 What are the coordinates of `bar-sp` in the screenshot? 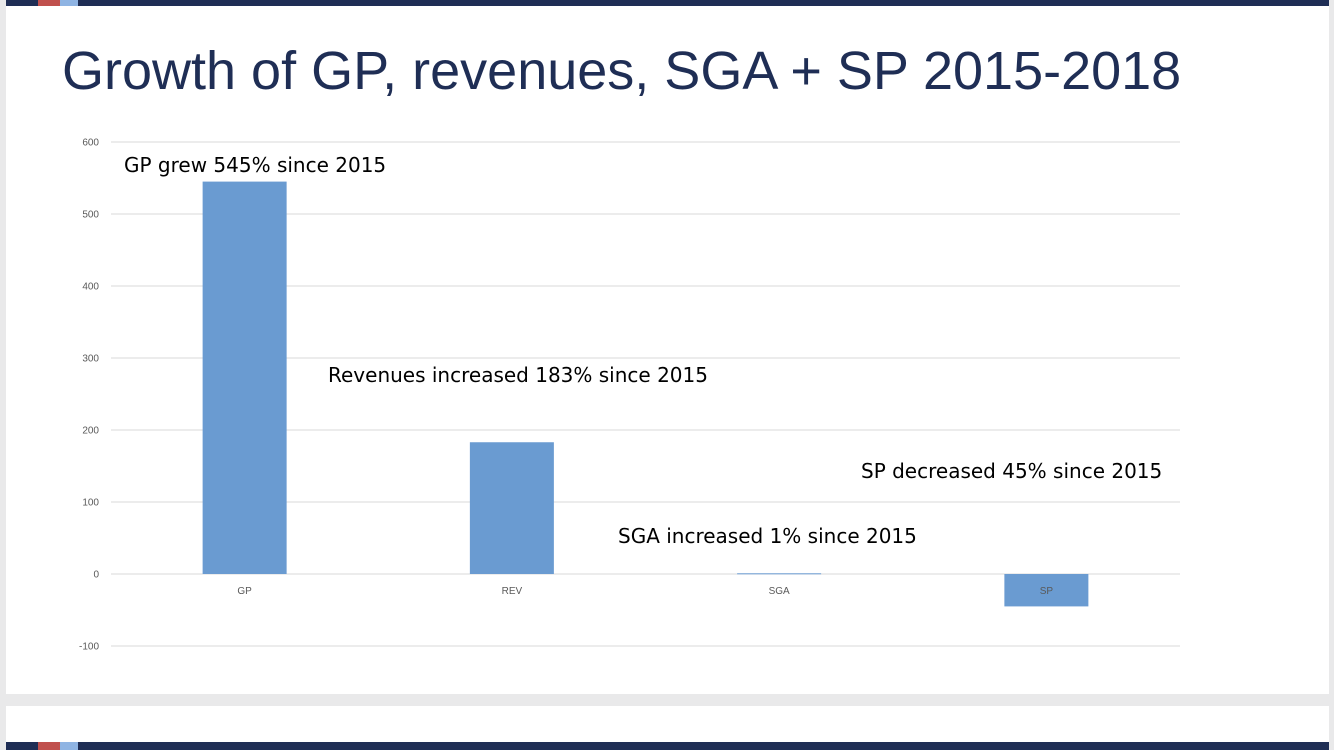 It's located at (1046, 590).